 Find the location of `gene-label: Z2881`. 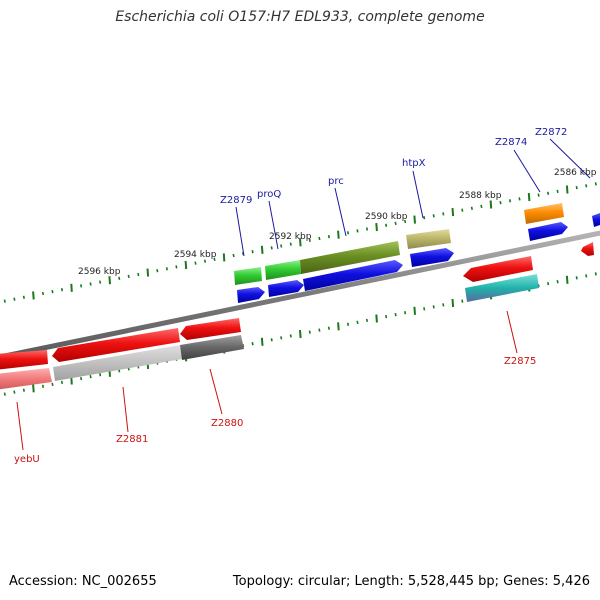

gene-label: Z2881 is located at coordinates (132, 439).